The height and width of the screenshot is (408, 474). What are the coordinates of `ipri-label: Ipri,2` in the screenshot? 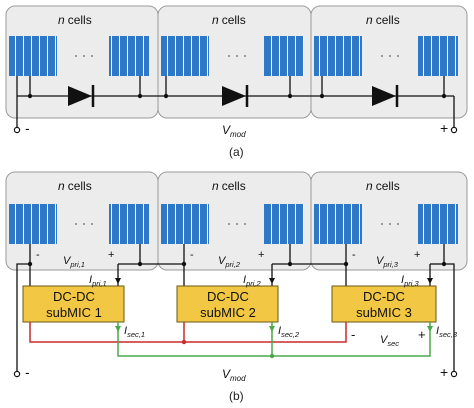 It's located at (252, 281).